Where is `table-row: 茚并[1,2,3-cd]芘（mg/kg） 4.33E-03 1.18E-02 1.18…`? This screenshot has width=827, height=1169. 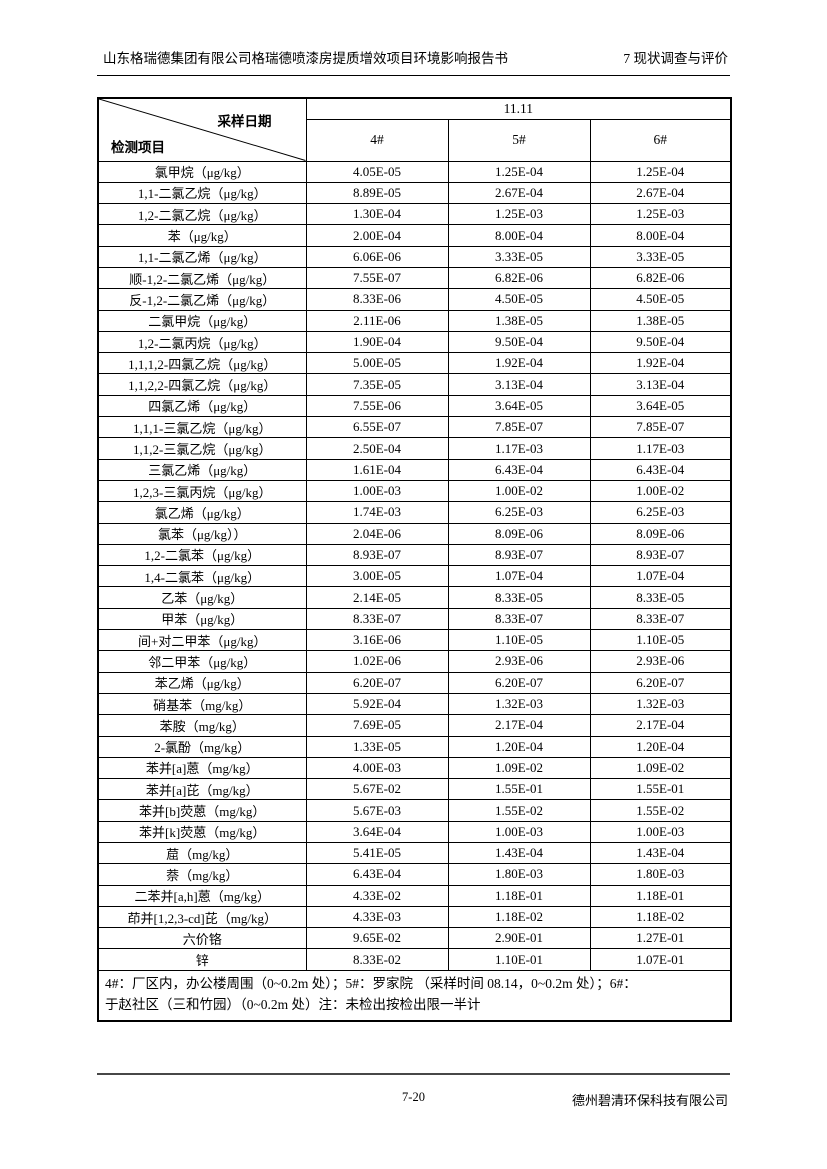 table-row: 茚并[1,2,3-cd]芘（mg/kg） 4.33E-03 1.18E-02 1.18… is located at coordinates (414, 917).